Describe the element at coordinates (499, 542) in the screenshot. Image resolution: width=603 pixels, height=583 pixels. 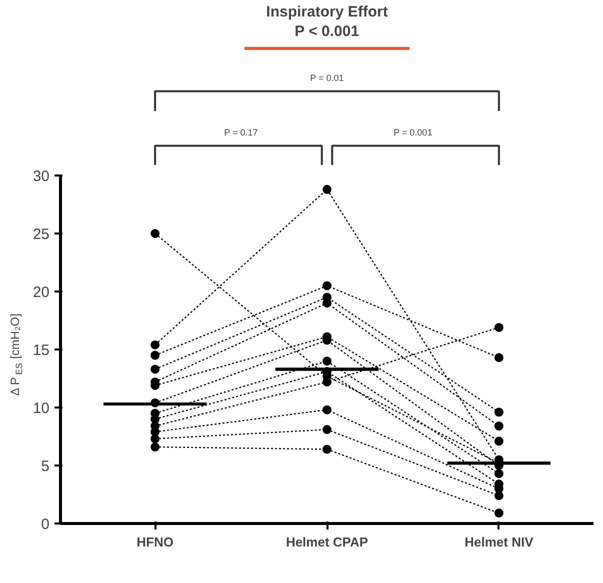
I see `x-tick-label: Helmet NIV` at that location.